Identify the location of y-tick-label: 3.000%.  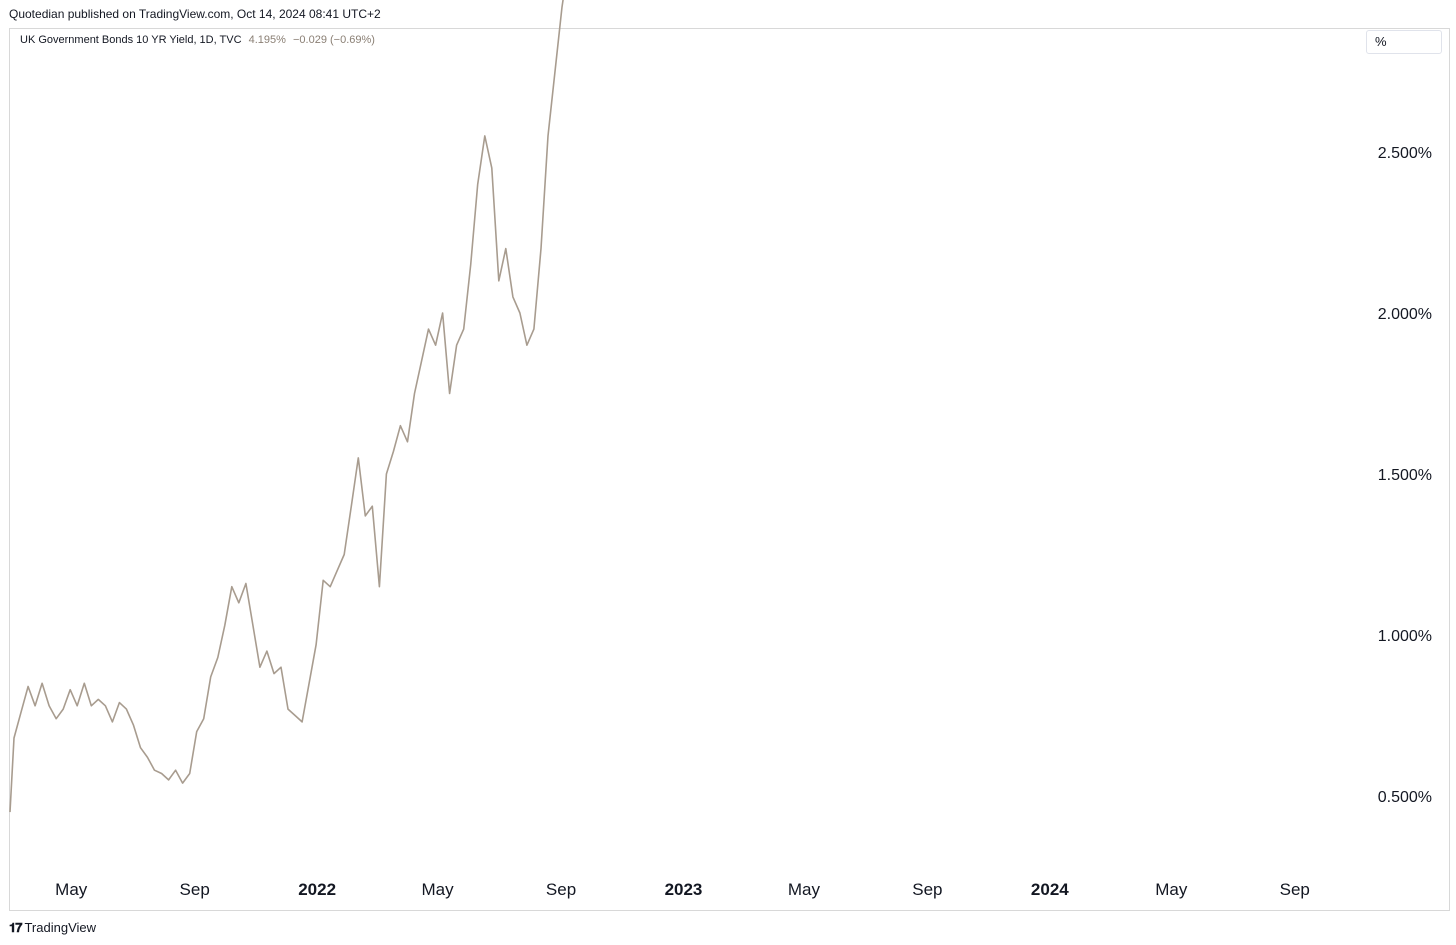
(1405, 0).